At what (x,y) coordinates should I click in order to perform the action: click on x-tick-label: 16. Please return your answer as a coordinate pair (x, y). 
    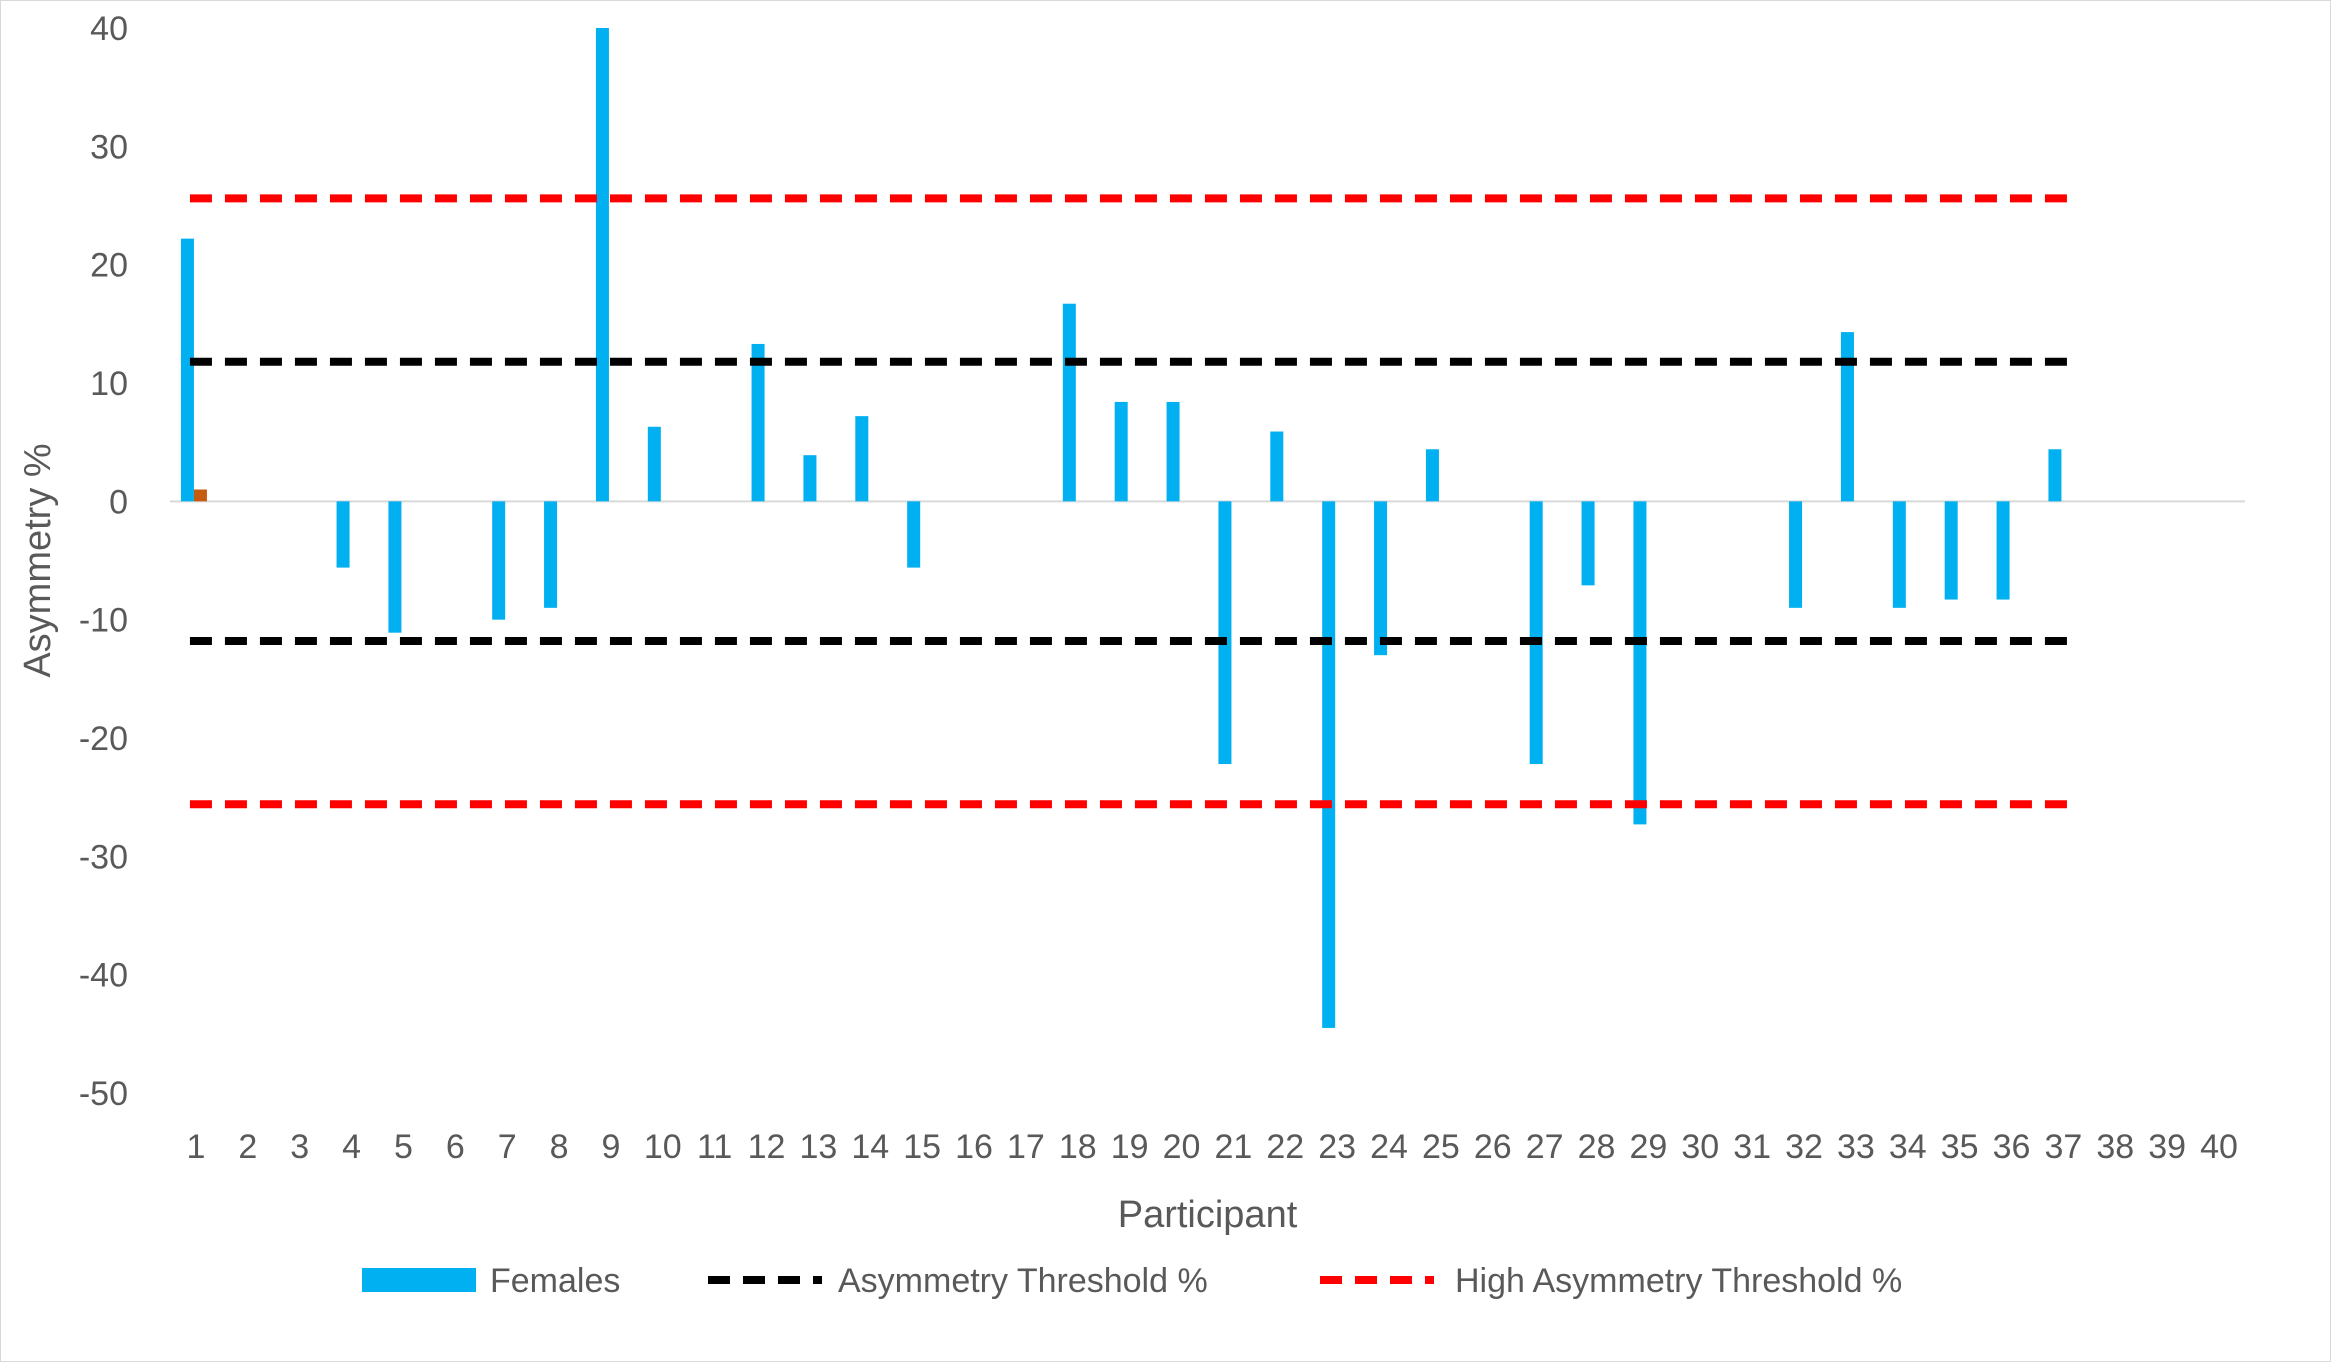
    Looking at the image, I should click on (974, 1147).